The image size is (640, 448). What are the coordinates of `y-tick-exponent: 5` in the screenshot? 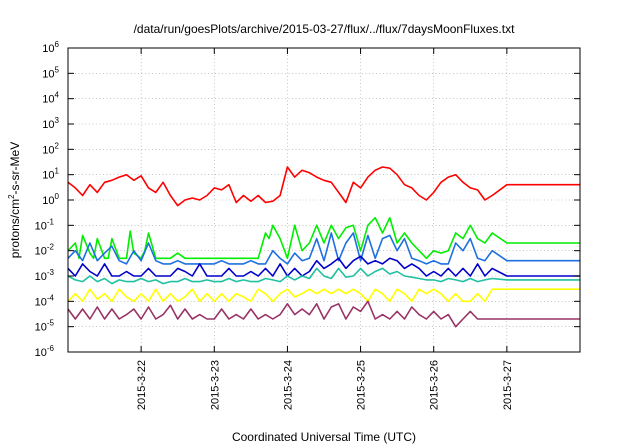 It's located at (57, 69).